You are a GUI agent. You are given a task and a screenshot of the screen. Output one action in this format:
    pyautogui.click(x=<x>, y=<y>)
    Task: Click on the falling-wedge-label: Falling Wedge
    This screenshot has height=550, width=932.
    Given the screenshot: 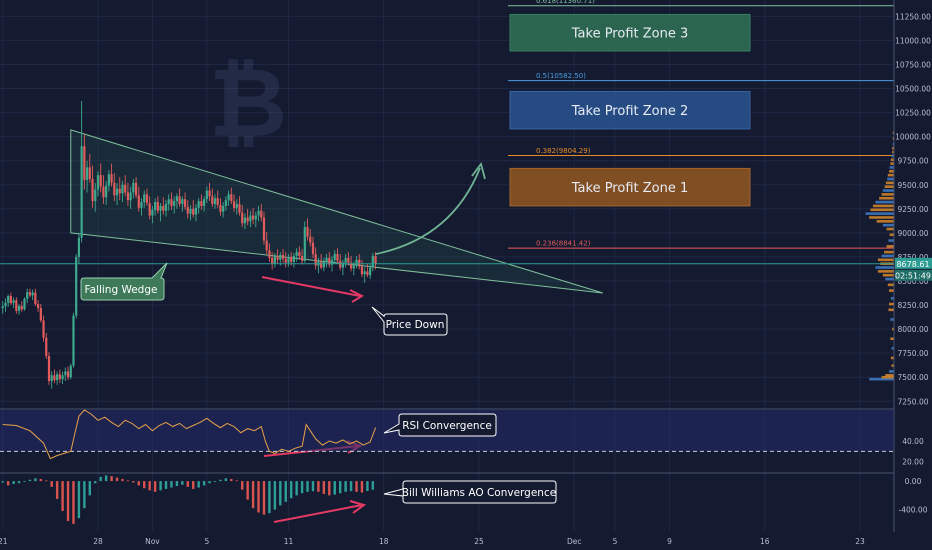 What is the action you would take?
    pyautogui.click(x=121, y=290)
    